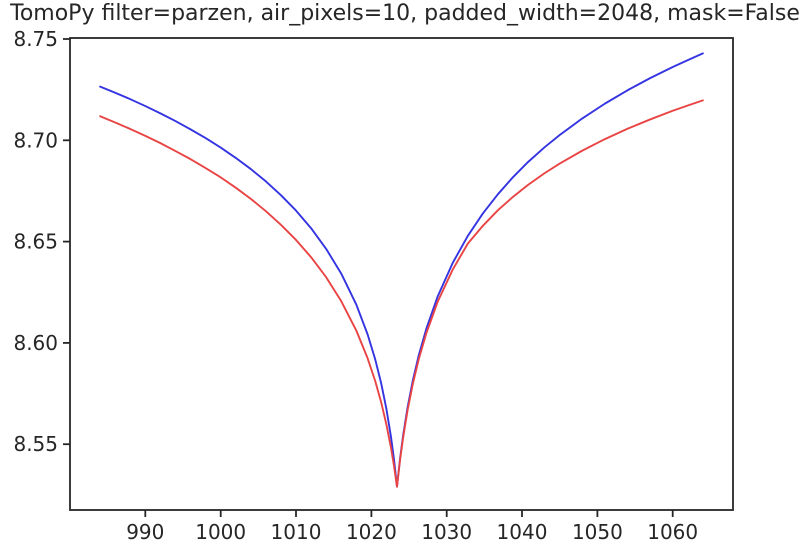 The height and width of the screenshot is (555, 810). I want to click on x-tick-label: 1030, so click(446, 532).